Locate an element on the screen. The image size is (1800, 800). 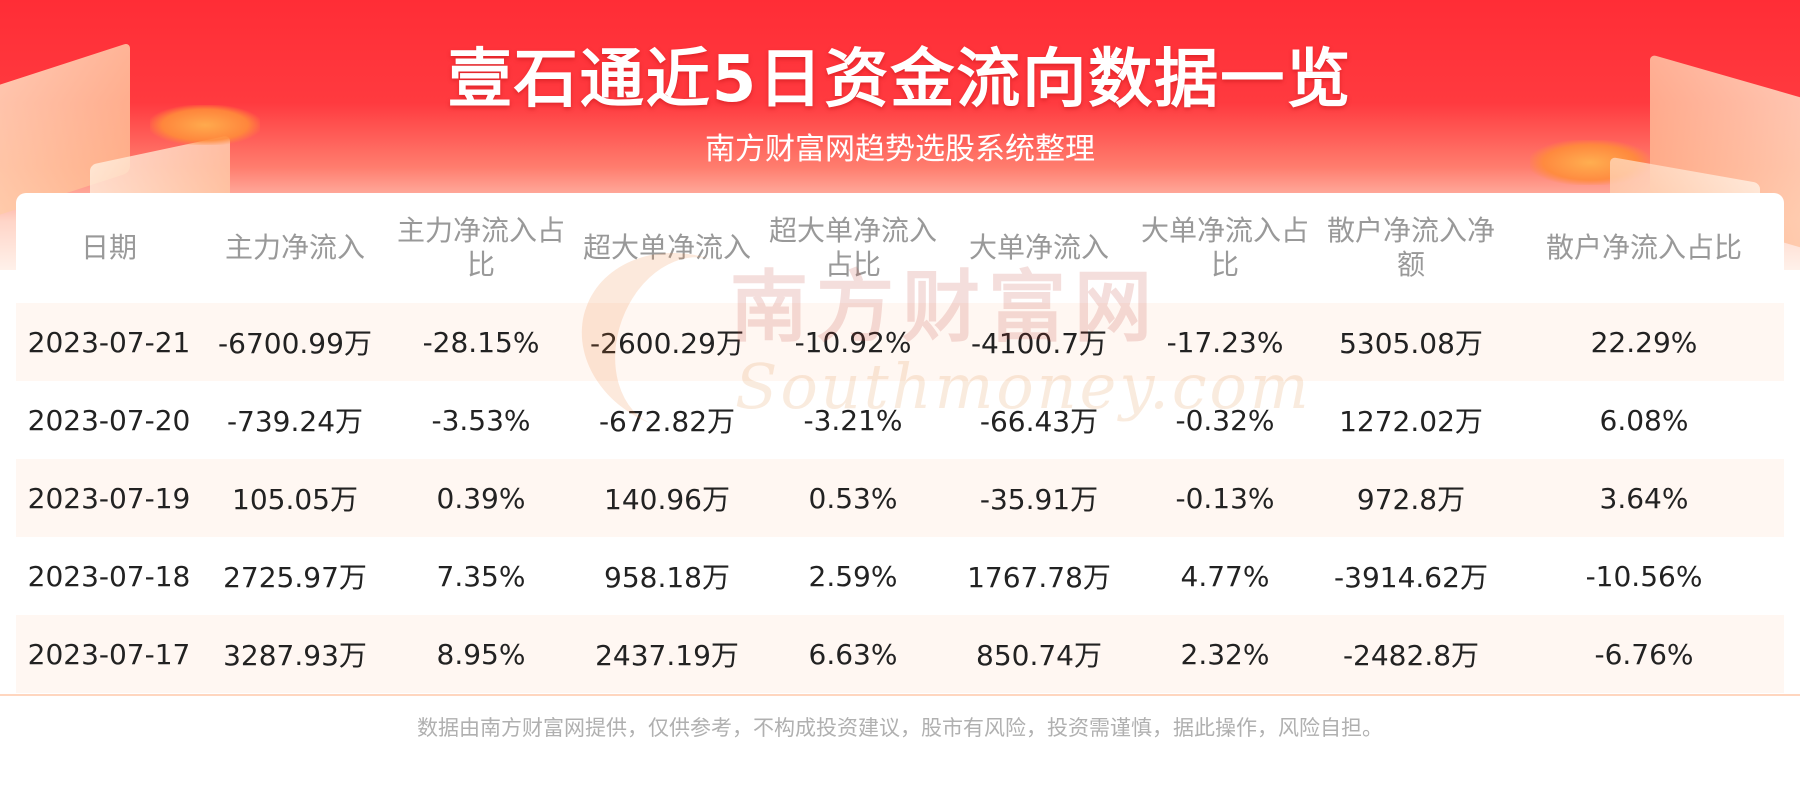
table-cell: -739.24万 is located at coordinates (295, 420).